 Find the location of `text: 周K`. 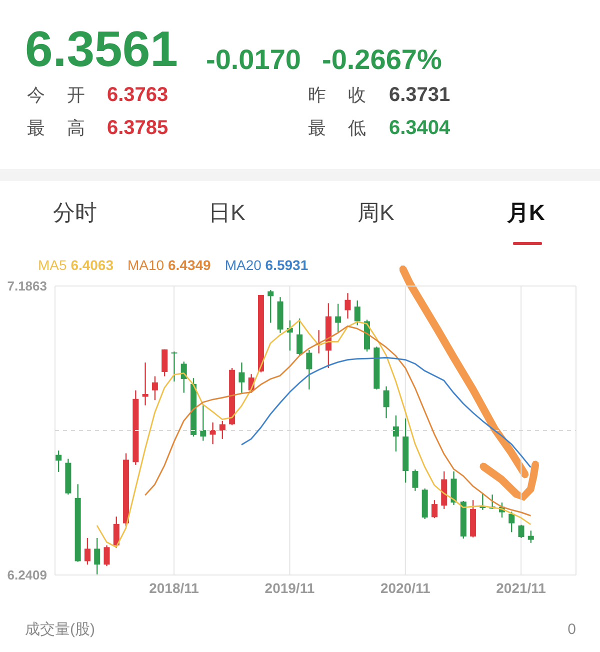

text: 周K is located at coordinates (376, 212).